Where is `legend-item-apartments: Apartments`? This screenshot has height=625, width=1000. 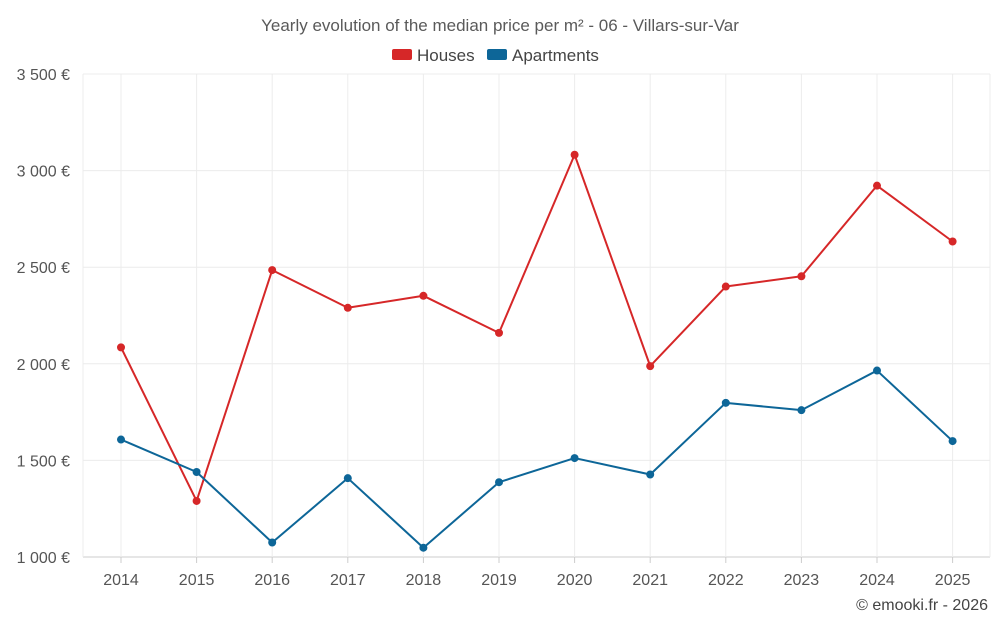
legend-item-apartments: Apartments is located at coordinates (543, 55).